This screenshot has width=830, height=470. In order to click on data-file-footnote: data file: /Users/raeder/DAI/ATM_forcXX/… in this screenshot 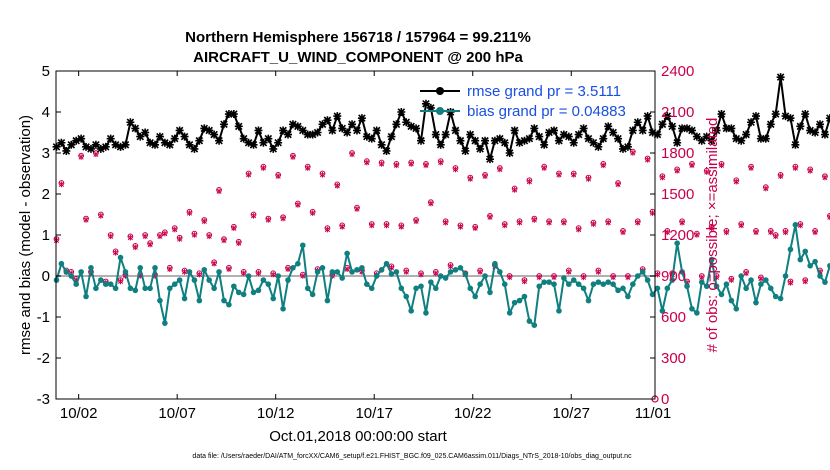, I will do `click(412, 456)`.